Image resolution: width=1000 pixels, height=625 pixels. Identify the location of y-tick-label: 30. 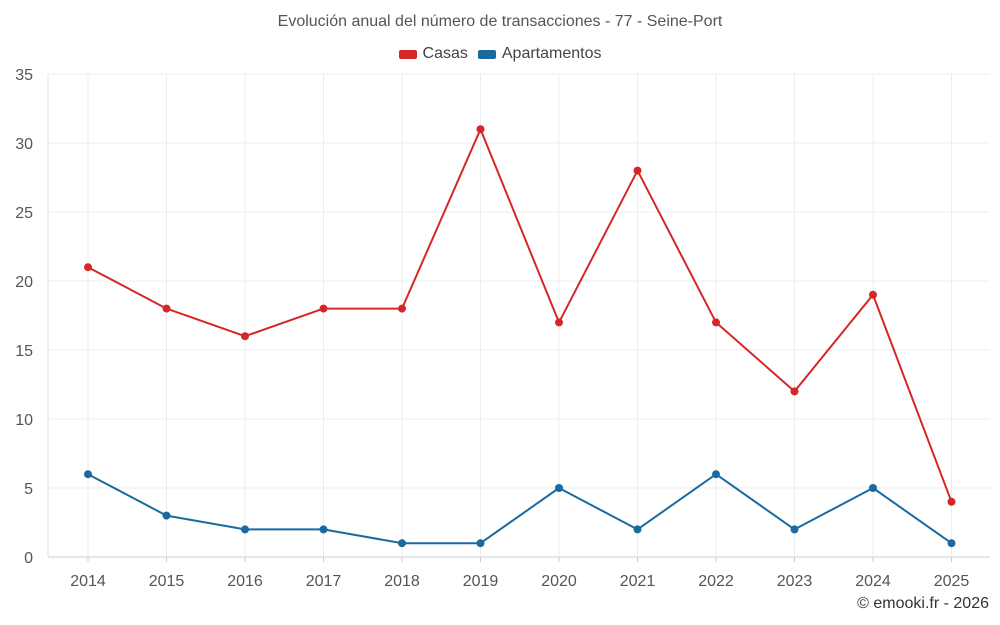
(24, 144).